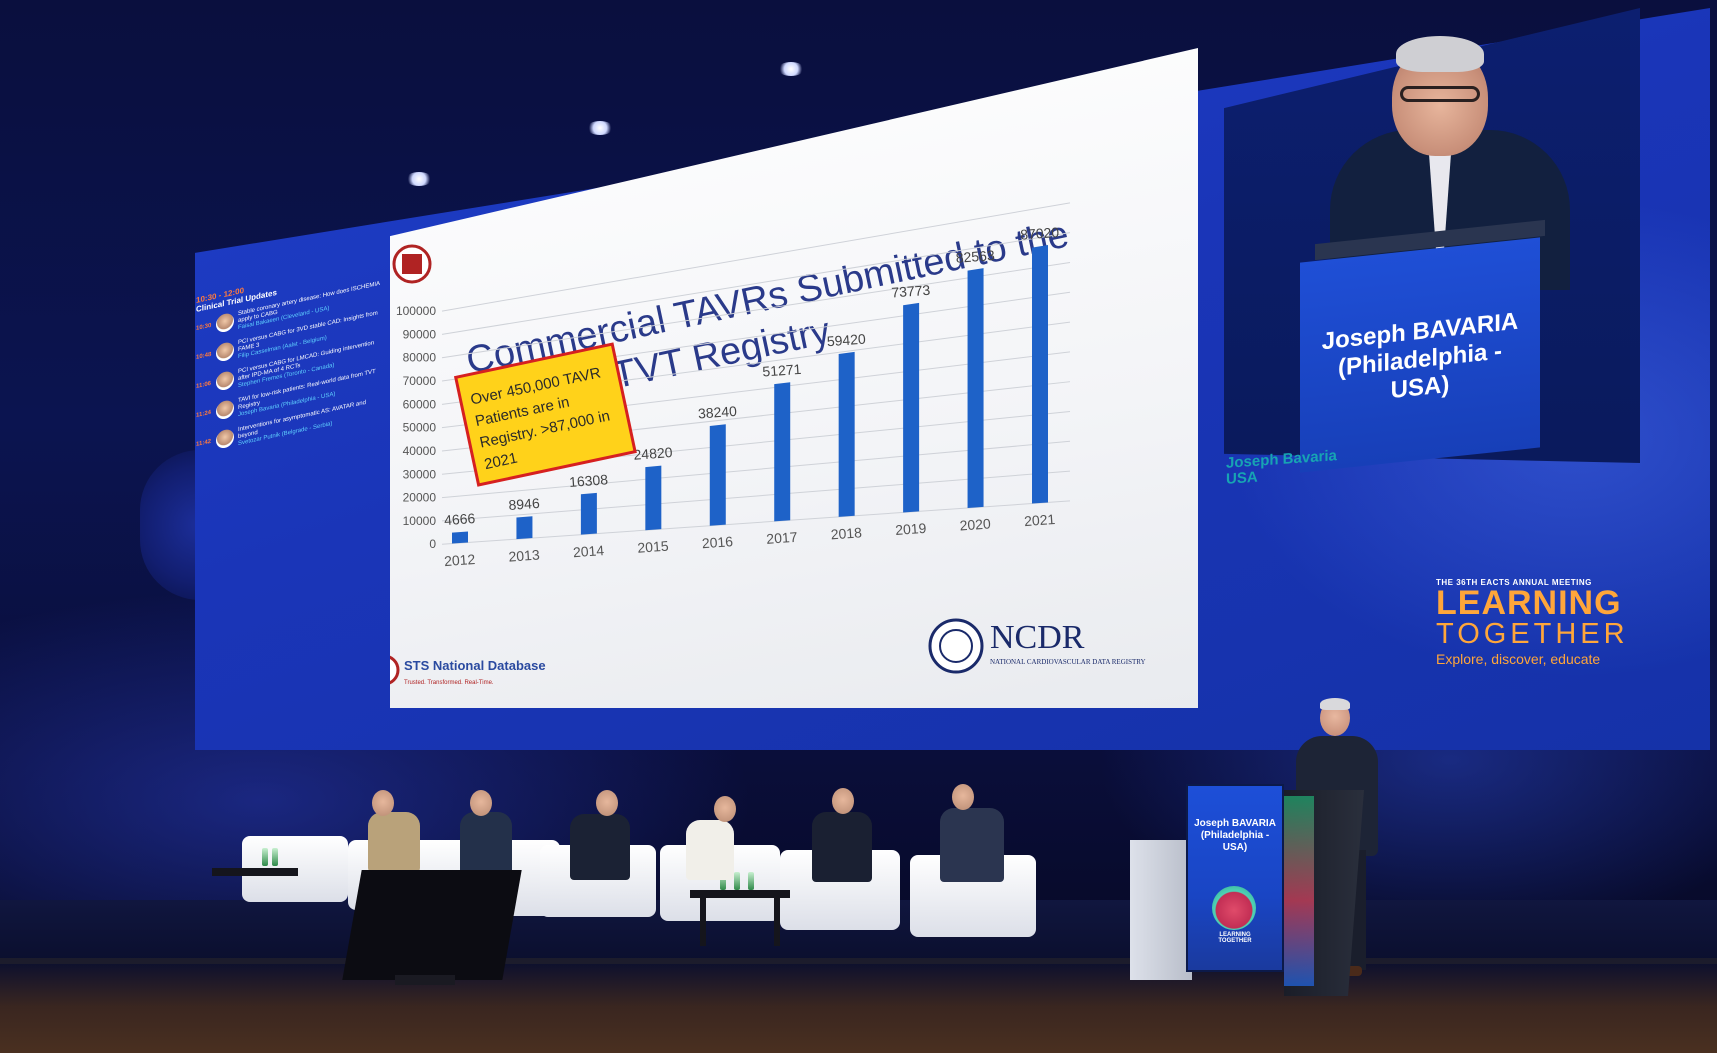 Image resolution: width=1717 pixels, height=1053 pixels. Describe the element at coordinates (911, 407) in the screenshot. I see `bar-2019` at that location.